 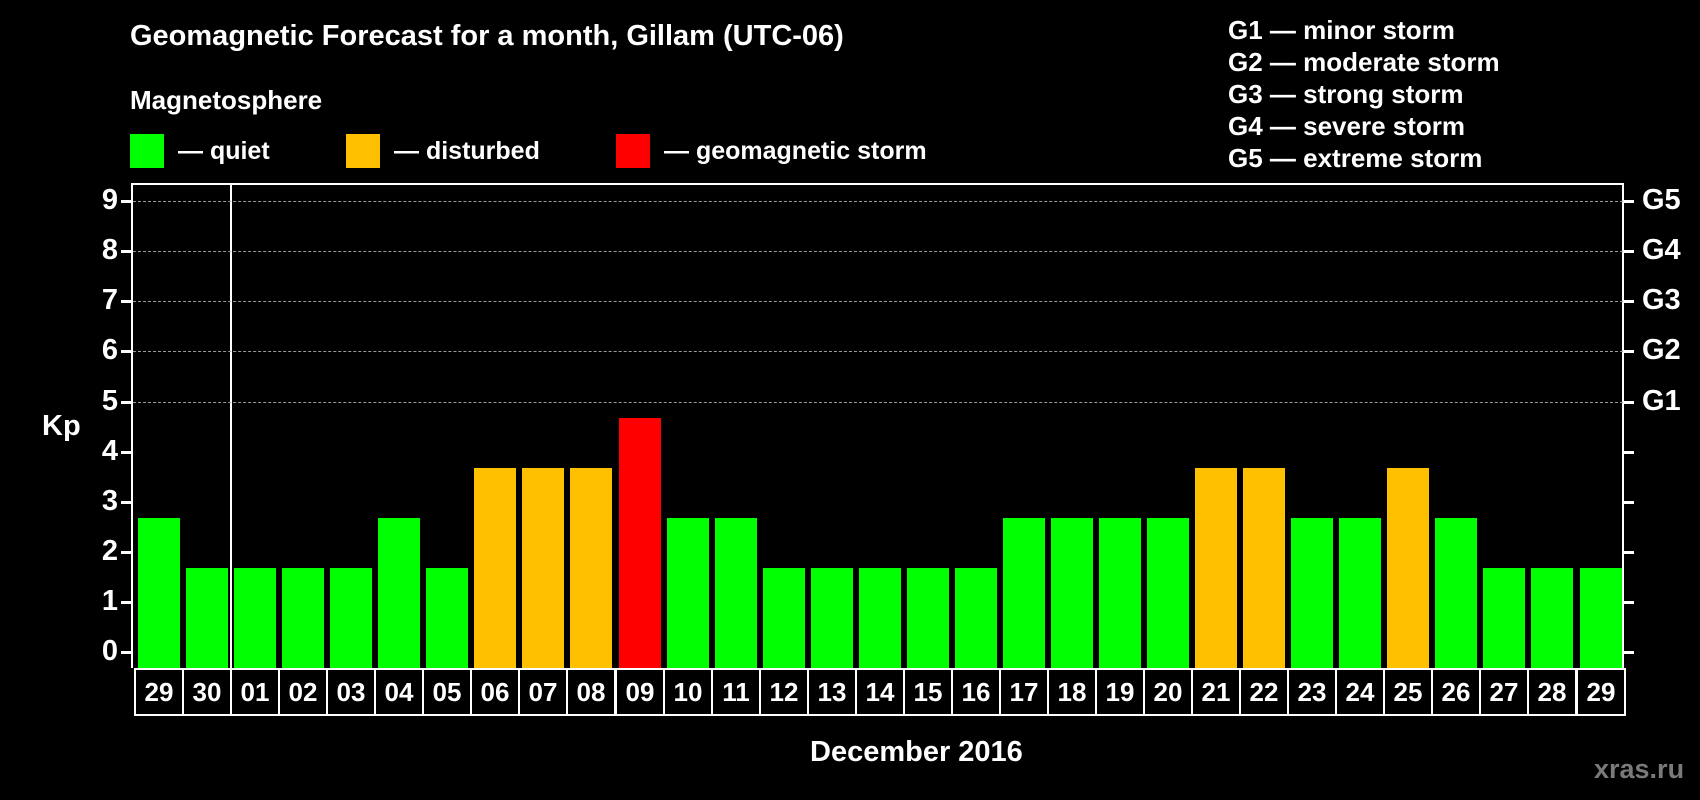 I want to click on month-separator, so click(x=231, y=425).